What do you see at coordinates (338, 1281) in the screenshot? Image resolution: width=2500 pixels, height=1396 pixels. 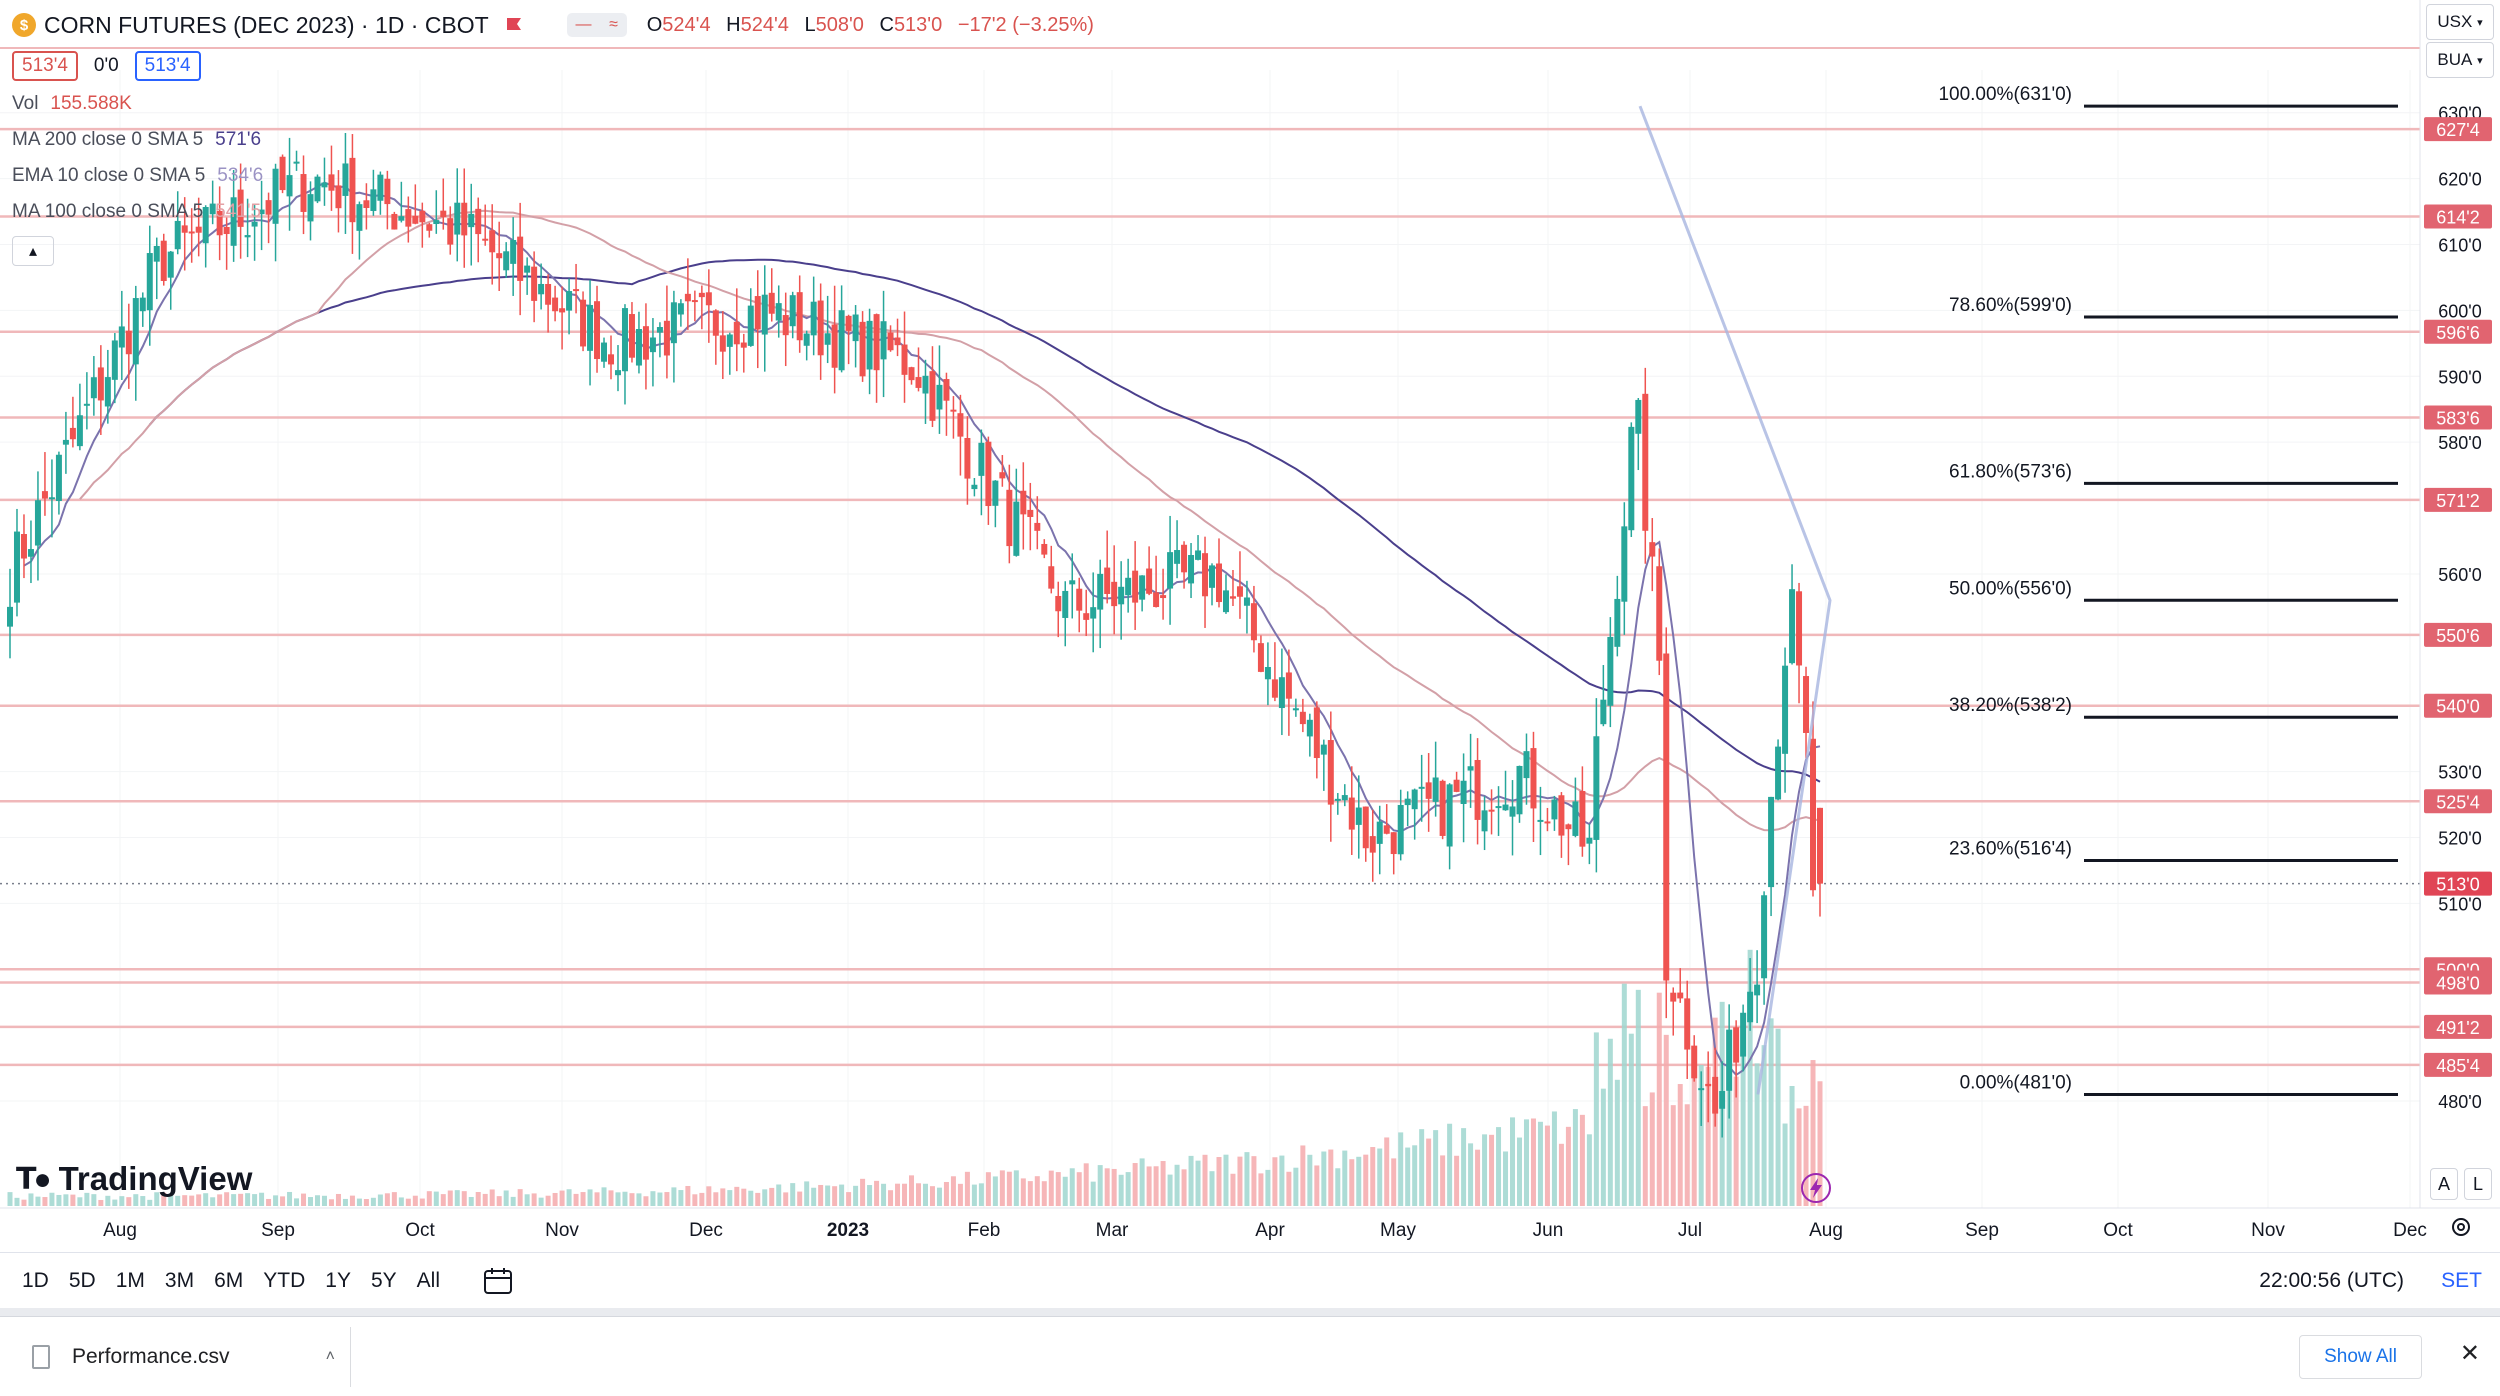 I see `range-button-1y: 1Y` at bounding box center [338, 1281].